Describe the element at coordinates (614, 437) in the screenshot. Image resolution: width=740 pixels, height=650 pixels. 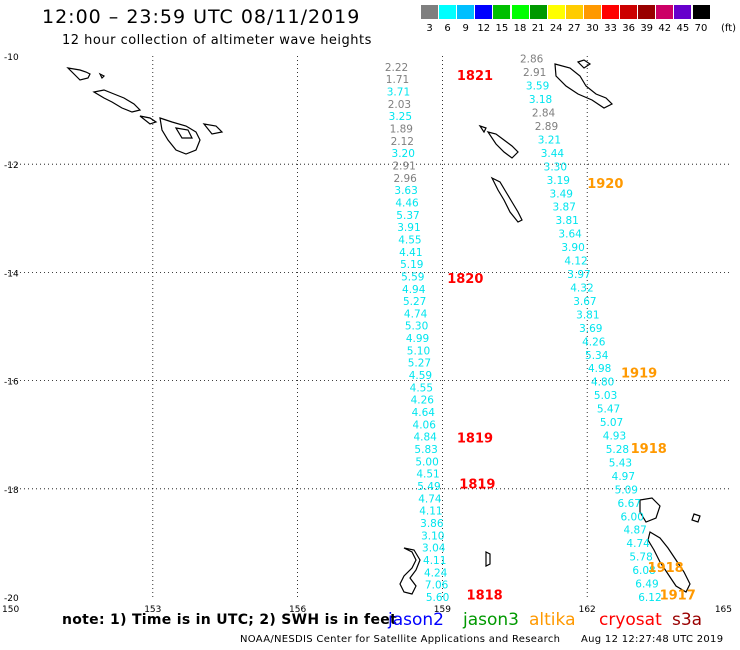
I see `wave-height-label: 4.93` at that location.